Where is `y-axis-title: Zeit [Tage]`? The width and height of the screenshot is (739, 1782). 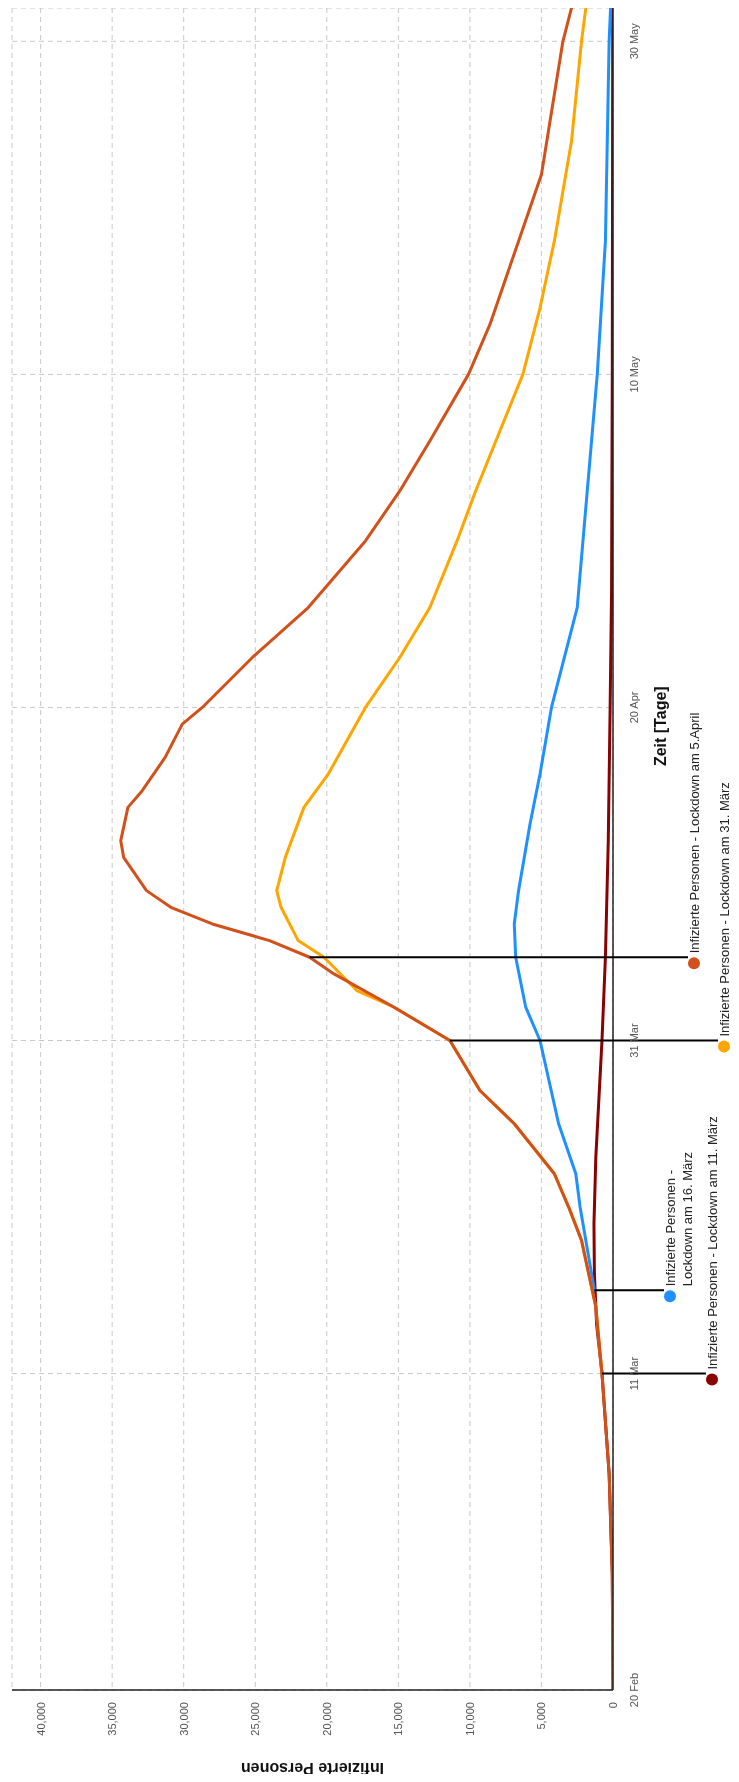
y-axis-title: Zeit [Tage] is located at coordinates (660, 726).